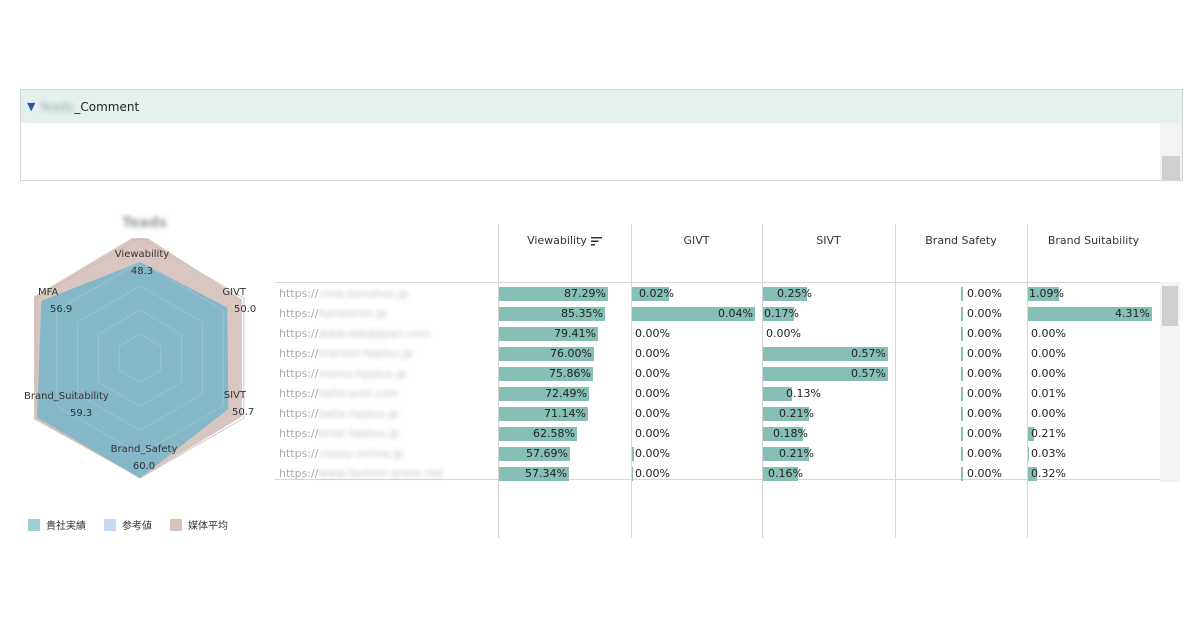  Describe the element at coordinates (570, 373) in the screenshot. I see `cell-value: 75.86%` at that location.